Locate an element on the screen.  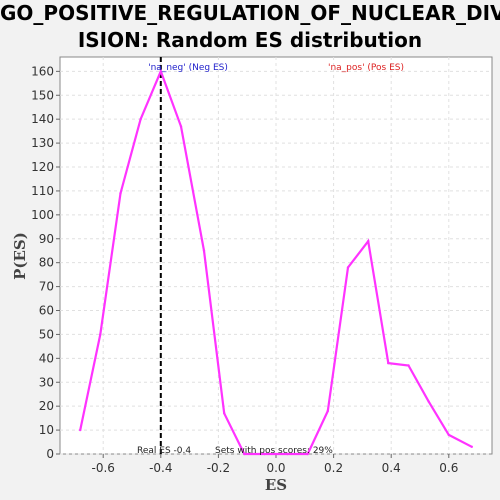
y-tick-label: 110 is located at coordinates (42, 191).